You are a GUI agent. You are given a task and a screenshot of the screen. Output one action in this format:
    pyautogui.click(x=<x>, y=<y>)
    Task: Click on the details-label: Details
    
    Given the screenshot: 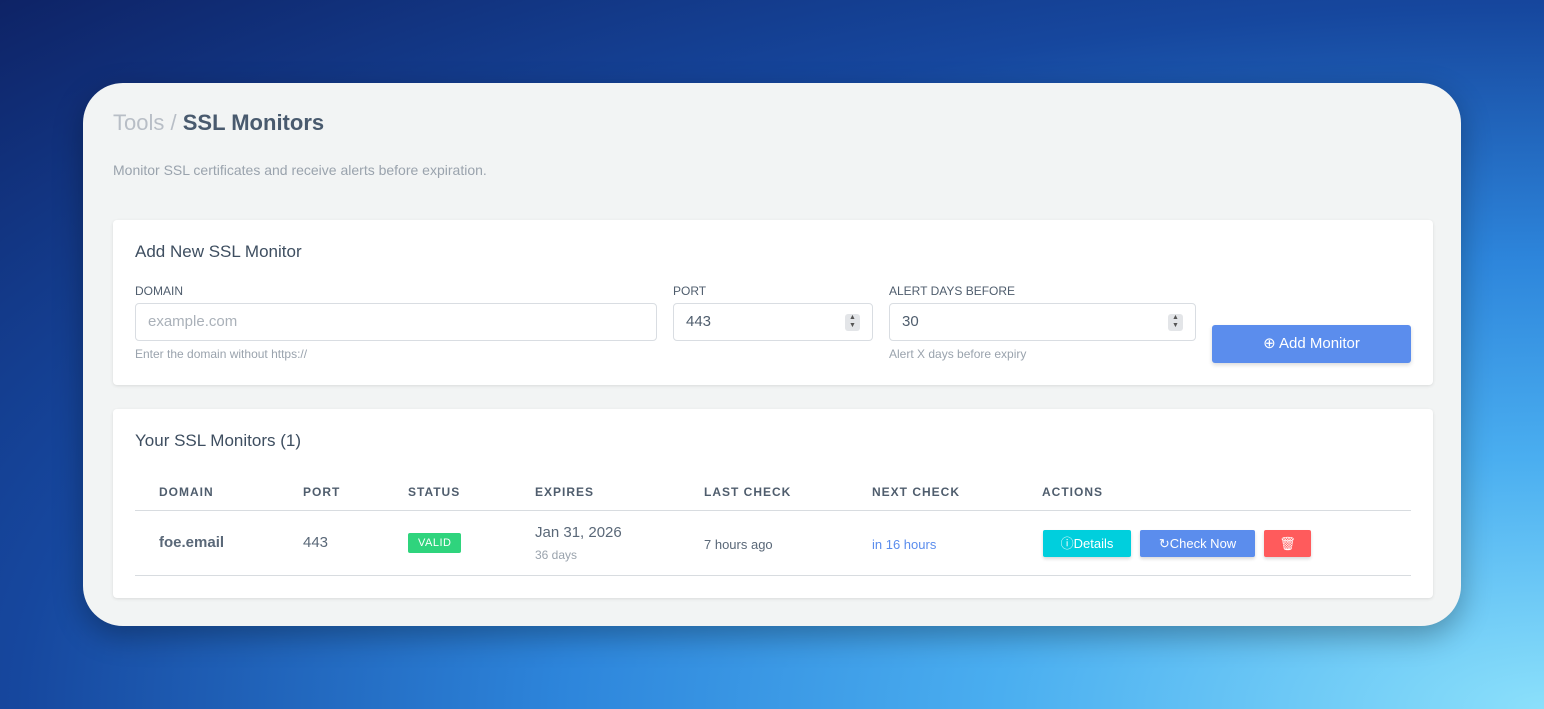 What is the action you would take?
    pyautogui.click(x=1093, y=543)
    